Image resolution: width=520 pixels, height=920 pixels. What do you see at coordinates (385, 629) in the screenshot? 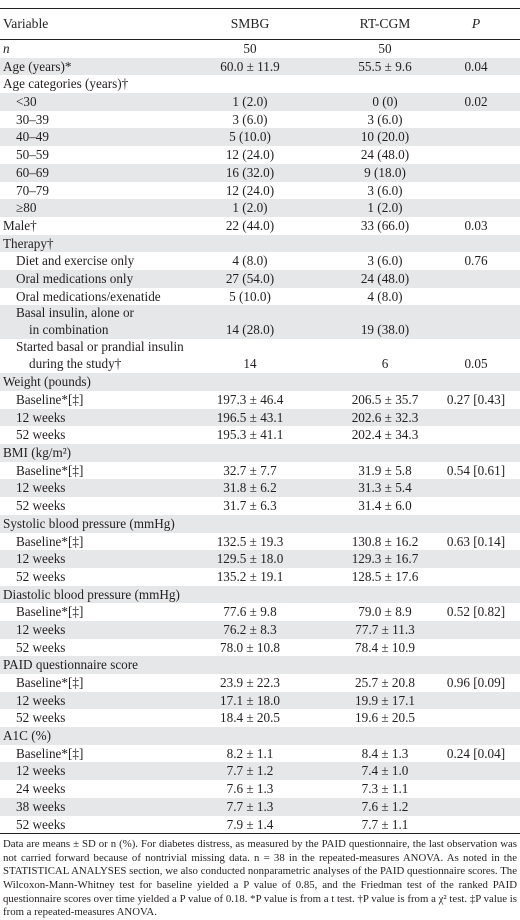
I see `rtcgm-value: 77.7 ± 11.3` at bounding box center [385, 629].